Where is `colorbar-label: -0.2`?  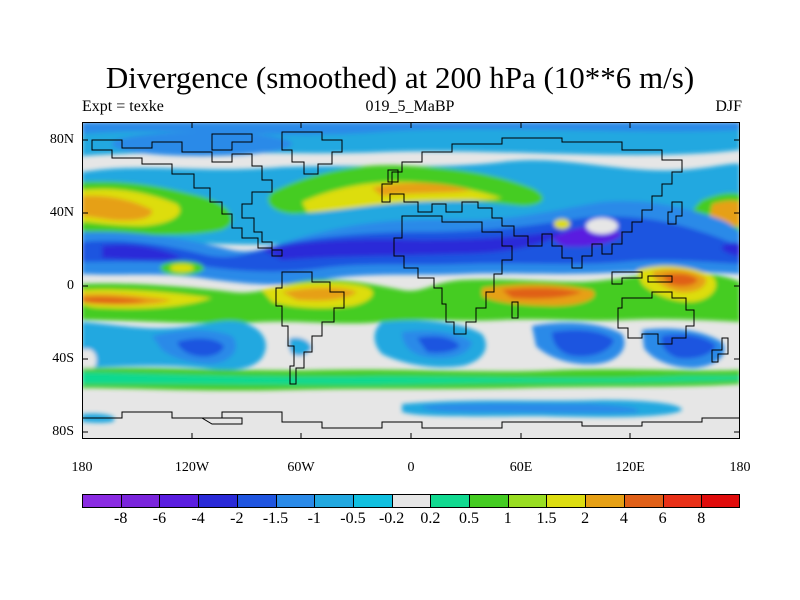 colorbar-label: -0.2 is located at coordinates (391, 518).